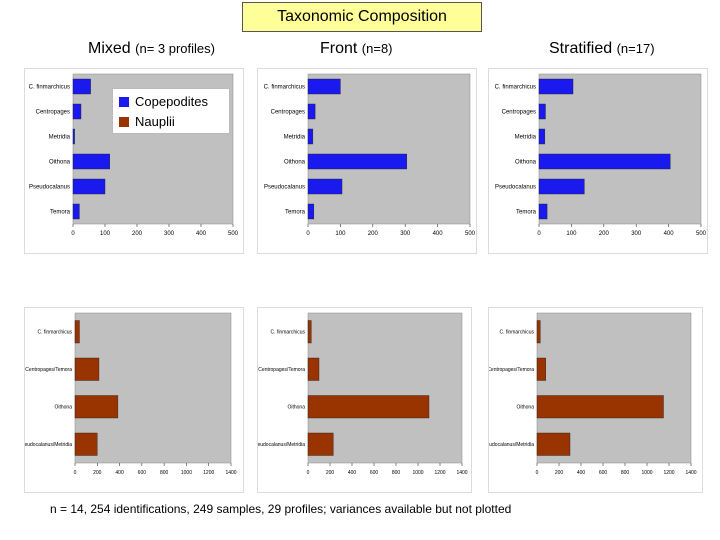  I want to click on column-name: Stratified, so click(581, 48).